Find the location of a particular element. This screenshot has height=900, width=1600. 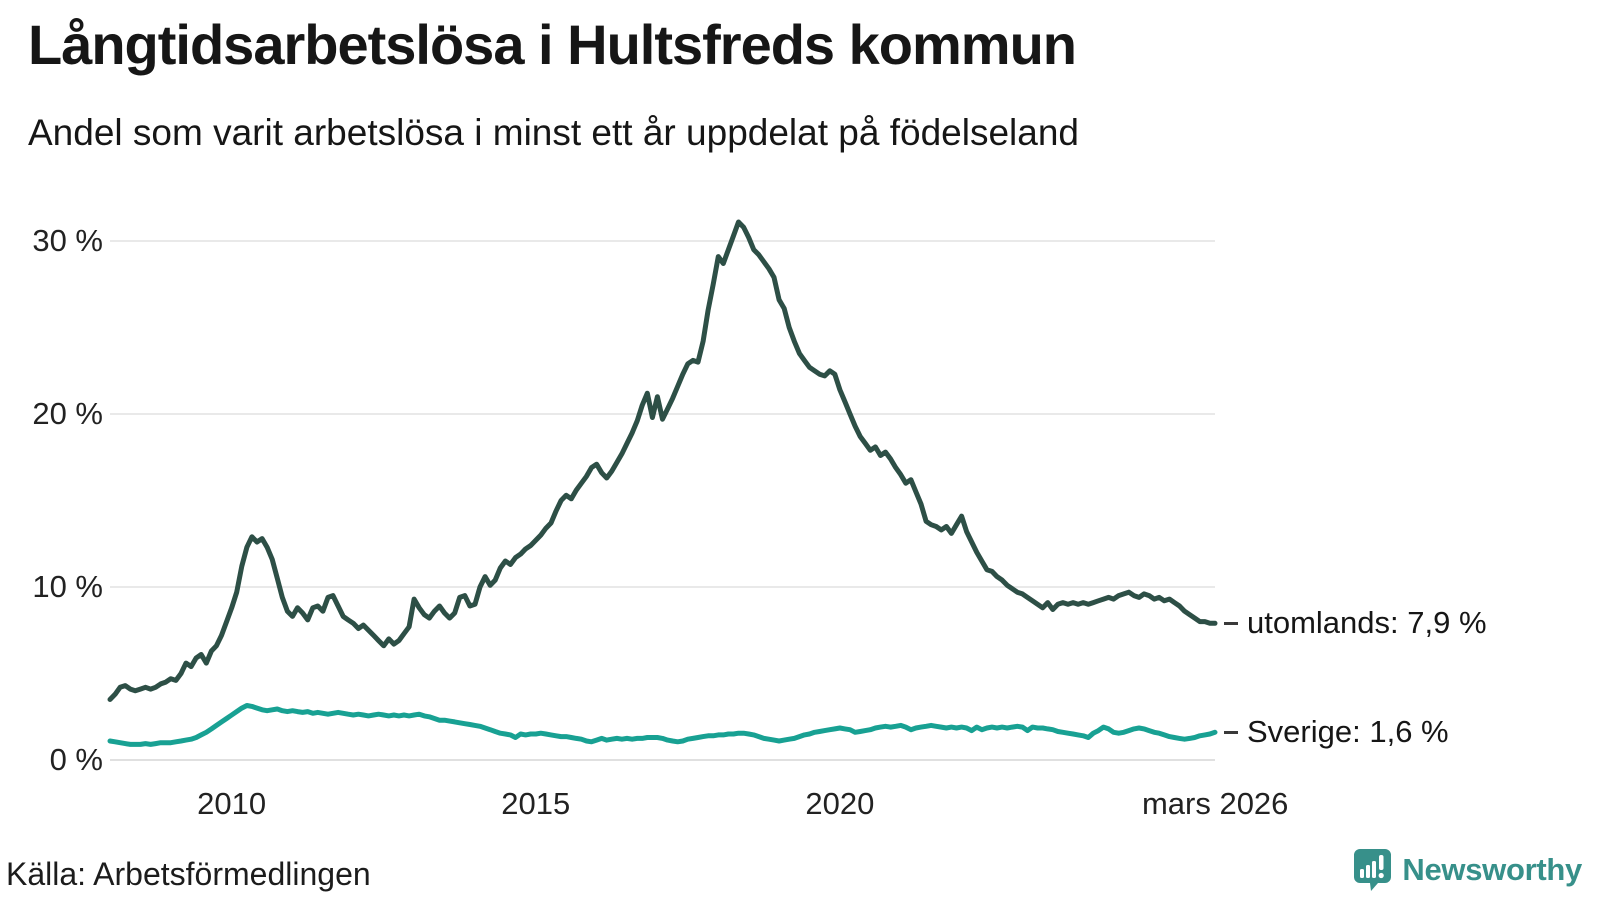

y-tick-label-20: 20 % is located at coordinates (67, 413).